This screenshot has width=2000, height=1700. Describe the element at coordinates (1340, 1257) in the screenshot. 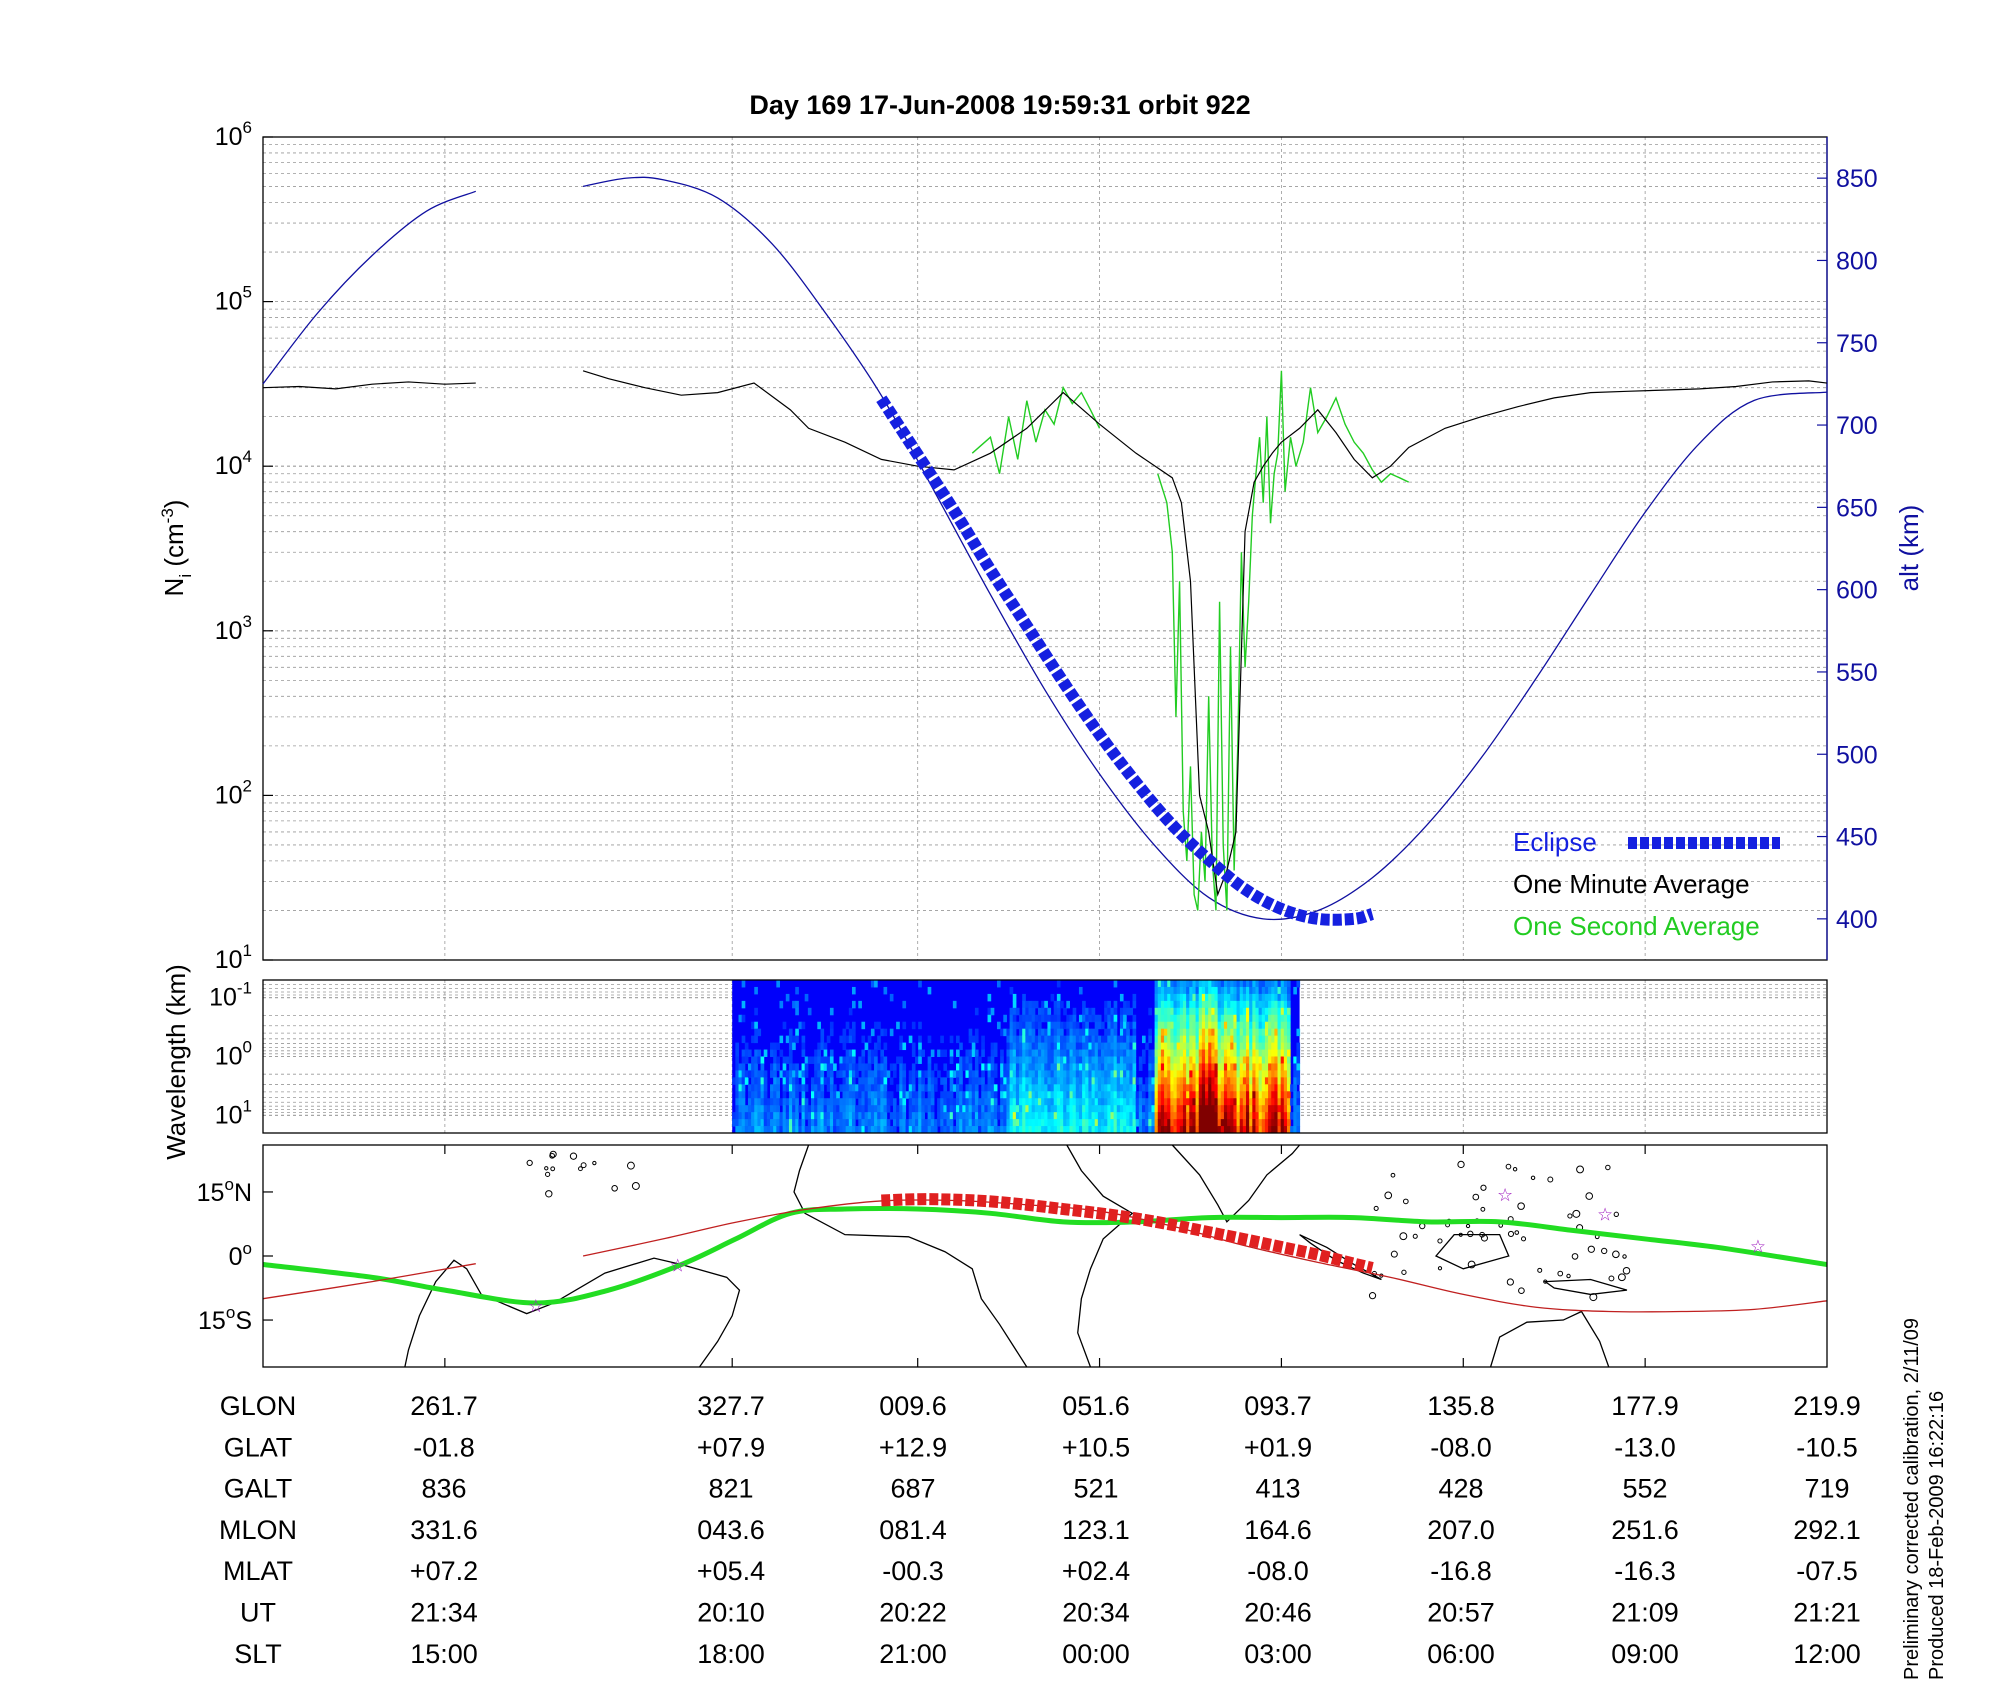

I see `coastline-sumatra` at that location.